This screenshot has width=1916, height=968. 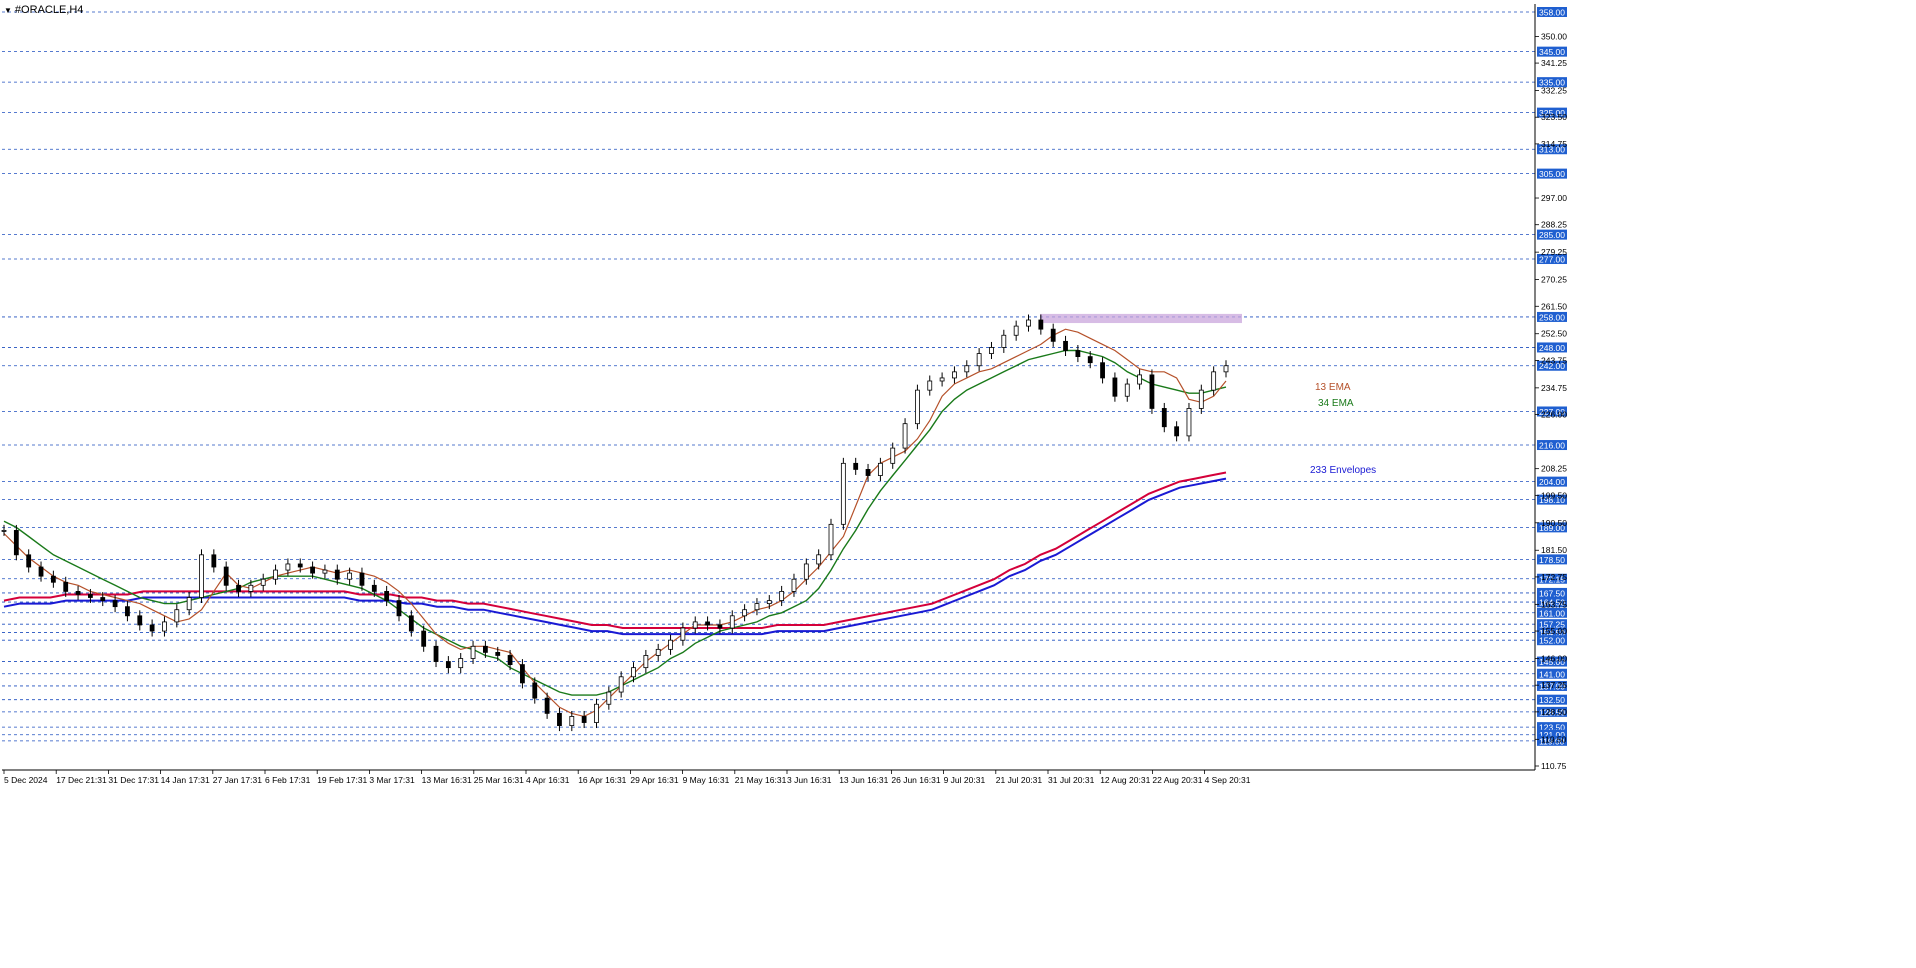 I want to click on price-tag: 178.50, so click(x=1552, y=560).